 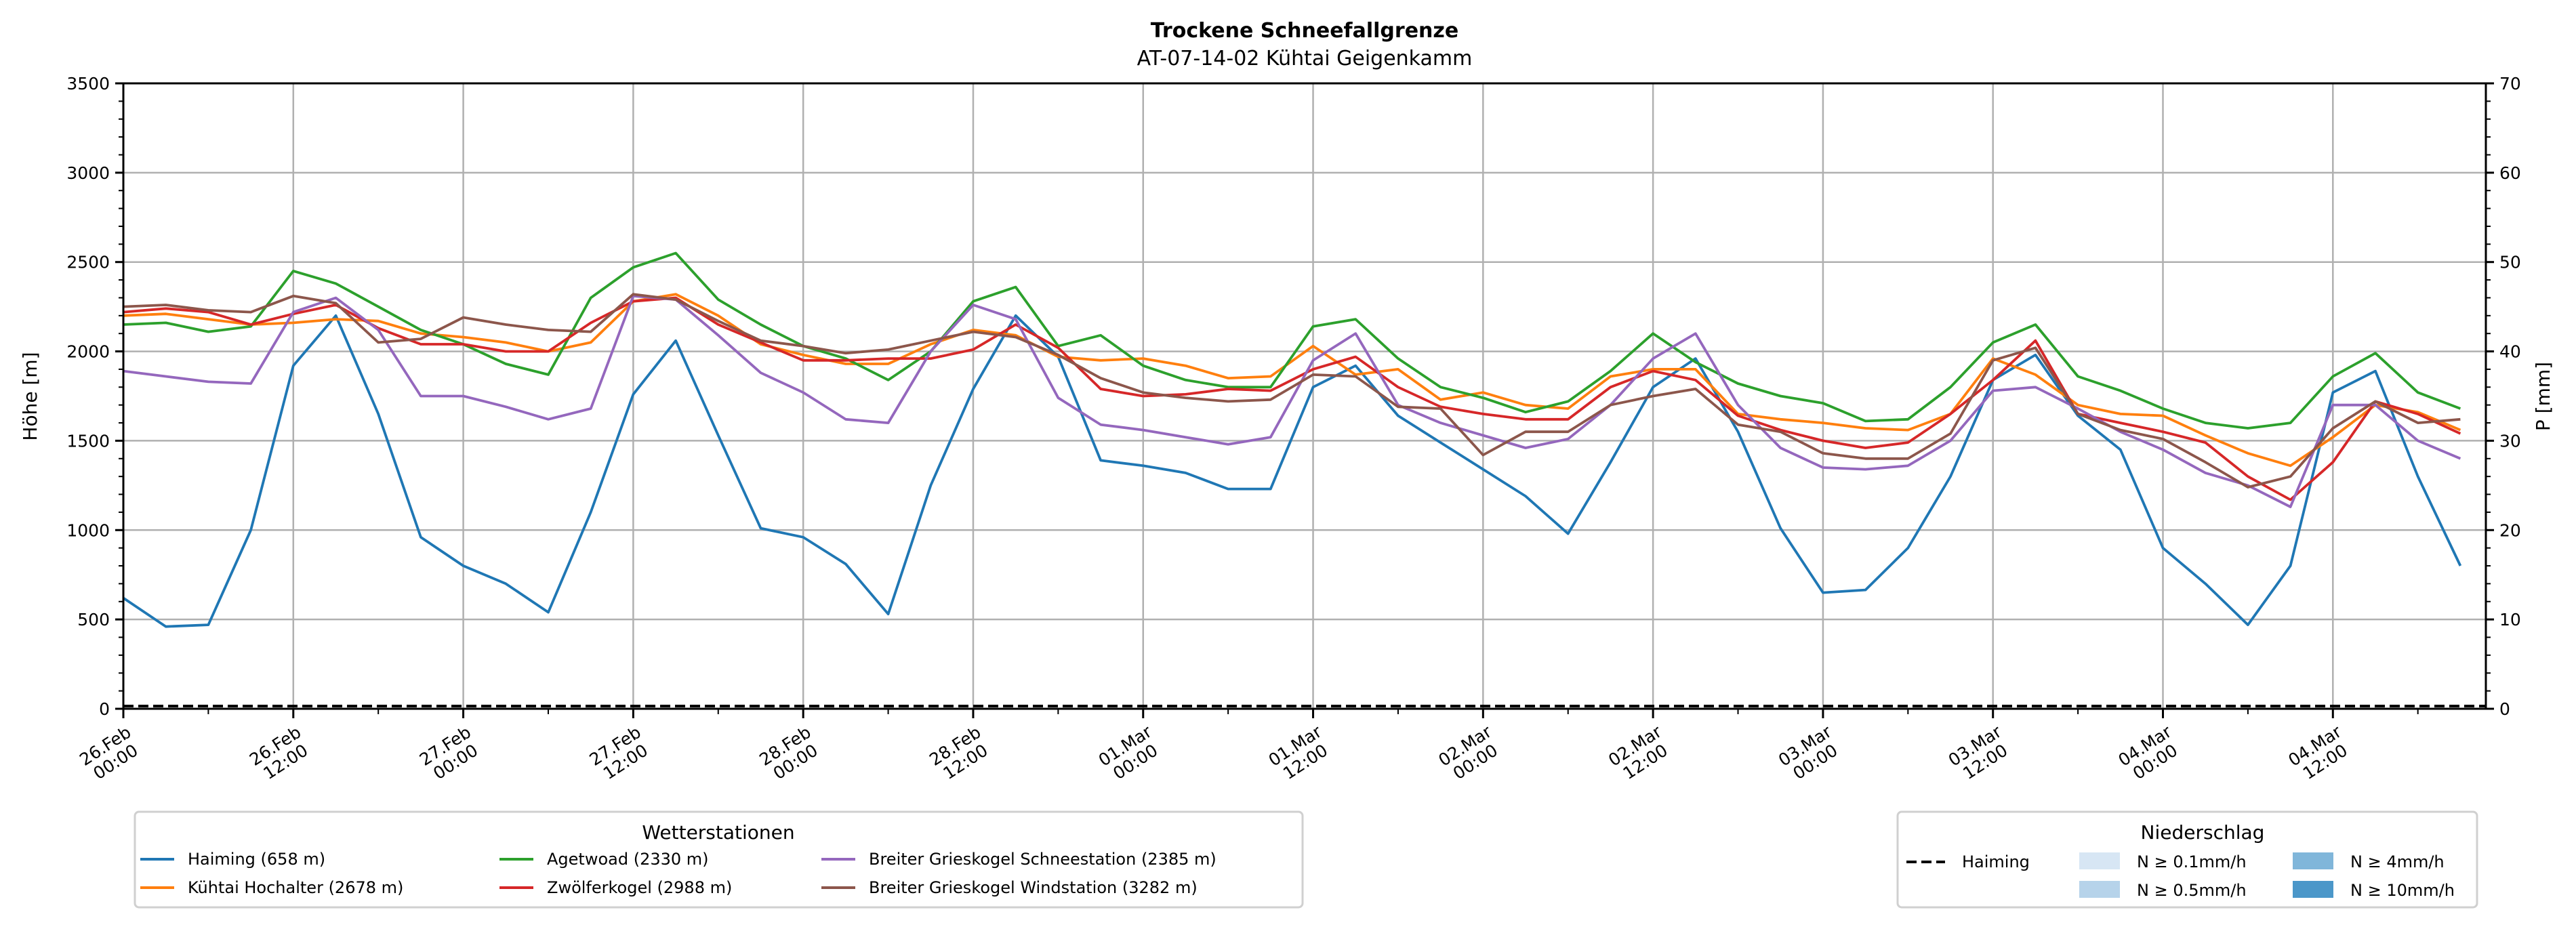 What do you see at coordinates (88, 352) in the screenshot?
I see `y-tick-label: 2000` at bounding box center [88, 352].